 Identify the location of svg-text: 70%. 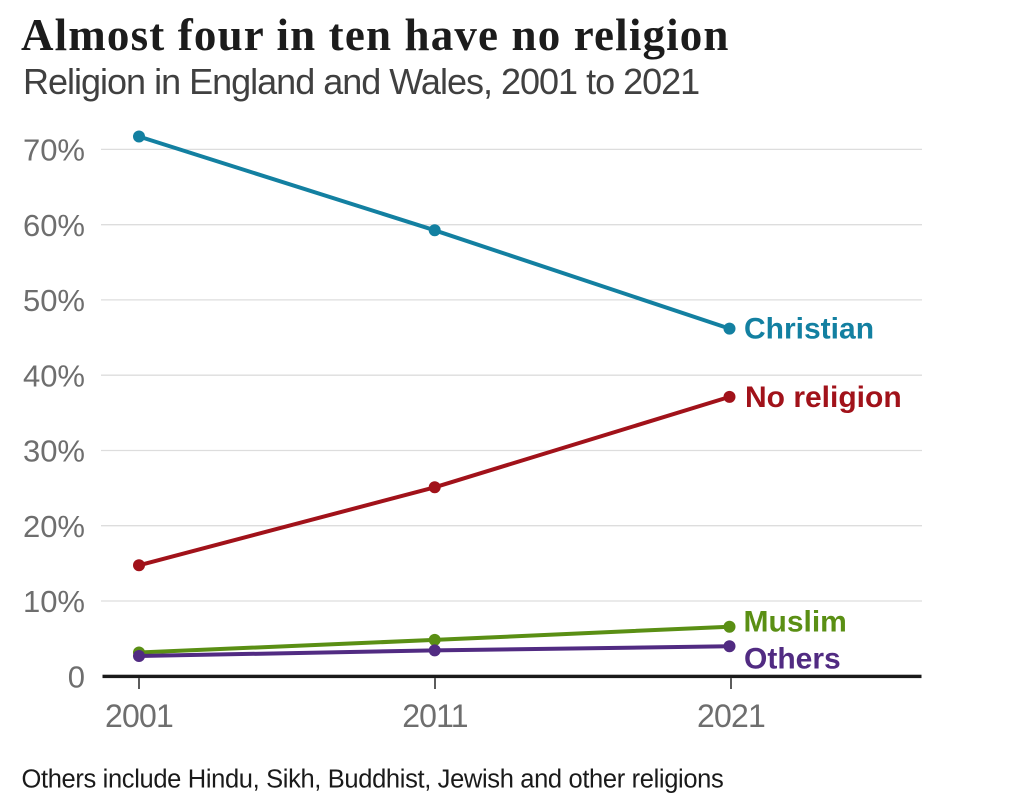
(54, 150).